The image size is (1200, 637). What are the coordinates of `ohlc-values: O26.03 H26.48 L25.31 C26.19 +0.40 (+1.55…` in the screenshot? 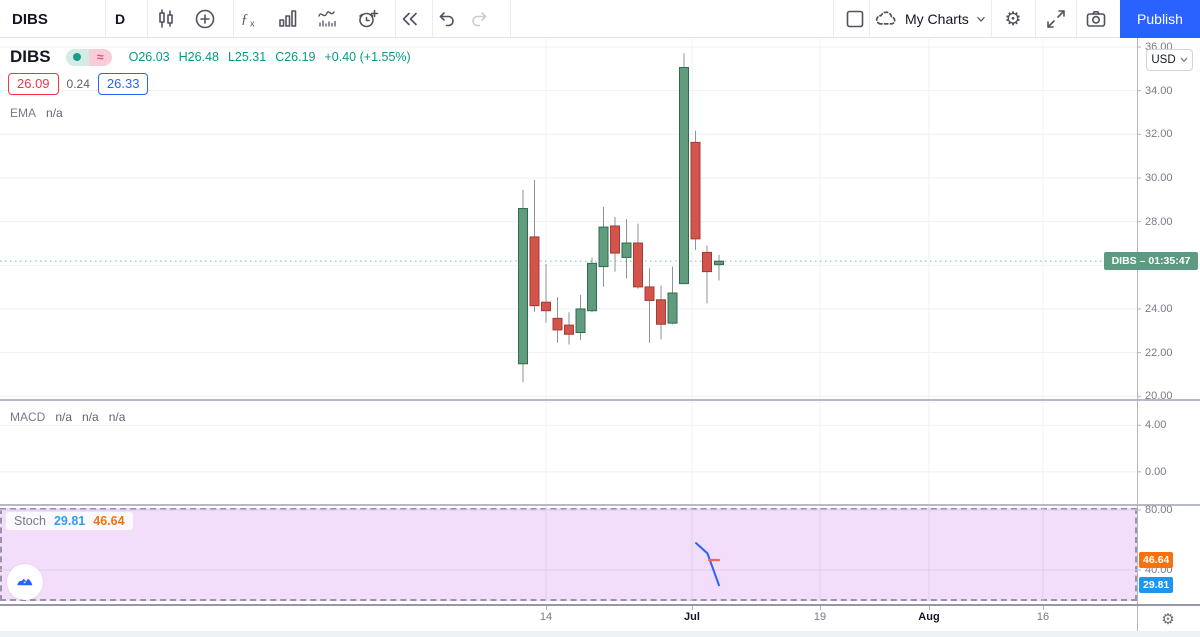 It's located at (270, 57).